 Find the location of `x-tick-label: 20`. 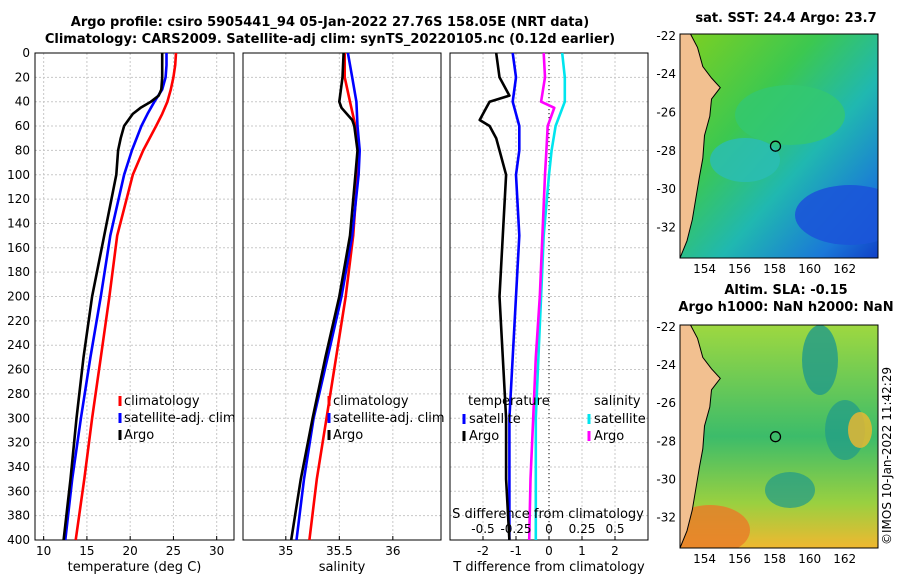

x-tick-label: 20 is located at coordinates (130, 551).